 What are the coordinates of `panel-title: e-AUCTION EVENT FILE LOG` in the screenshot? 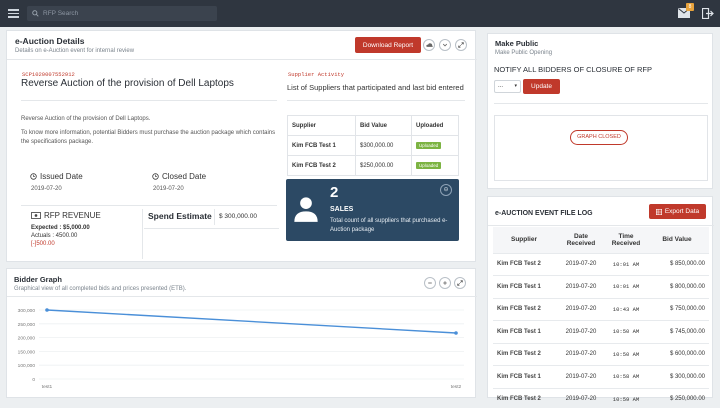 It's located at (544, 213).